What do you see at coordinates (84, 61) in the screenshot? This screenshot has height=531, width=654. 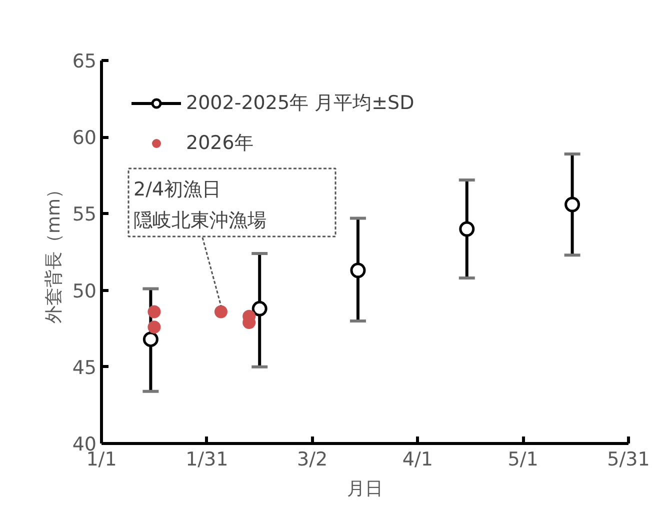 I see `y-tick-label: 65` at bounding box center [84, 61].